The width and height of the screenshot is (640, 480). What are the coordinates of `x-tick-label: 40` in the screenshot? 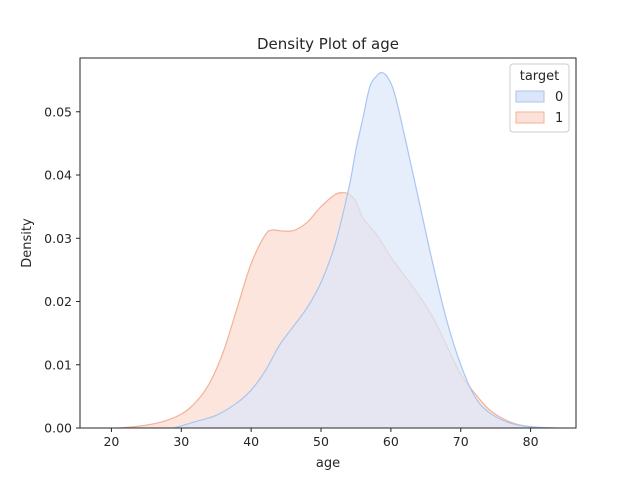 It's located at (251, 441).